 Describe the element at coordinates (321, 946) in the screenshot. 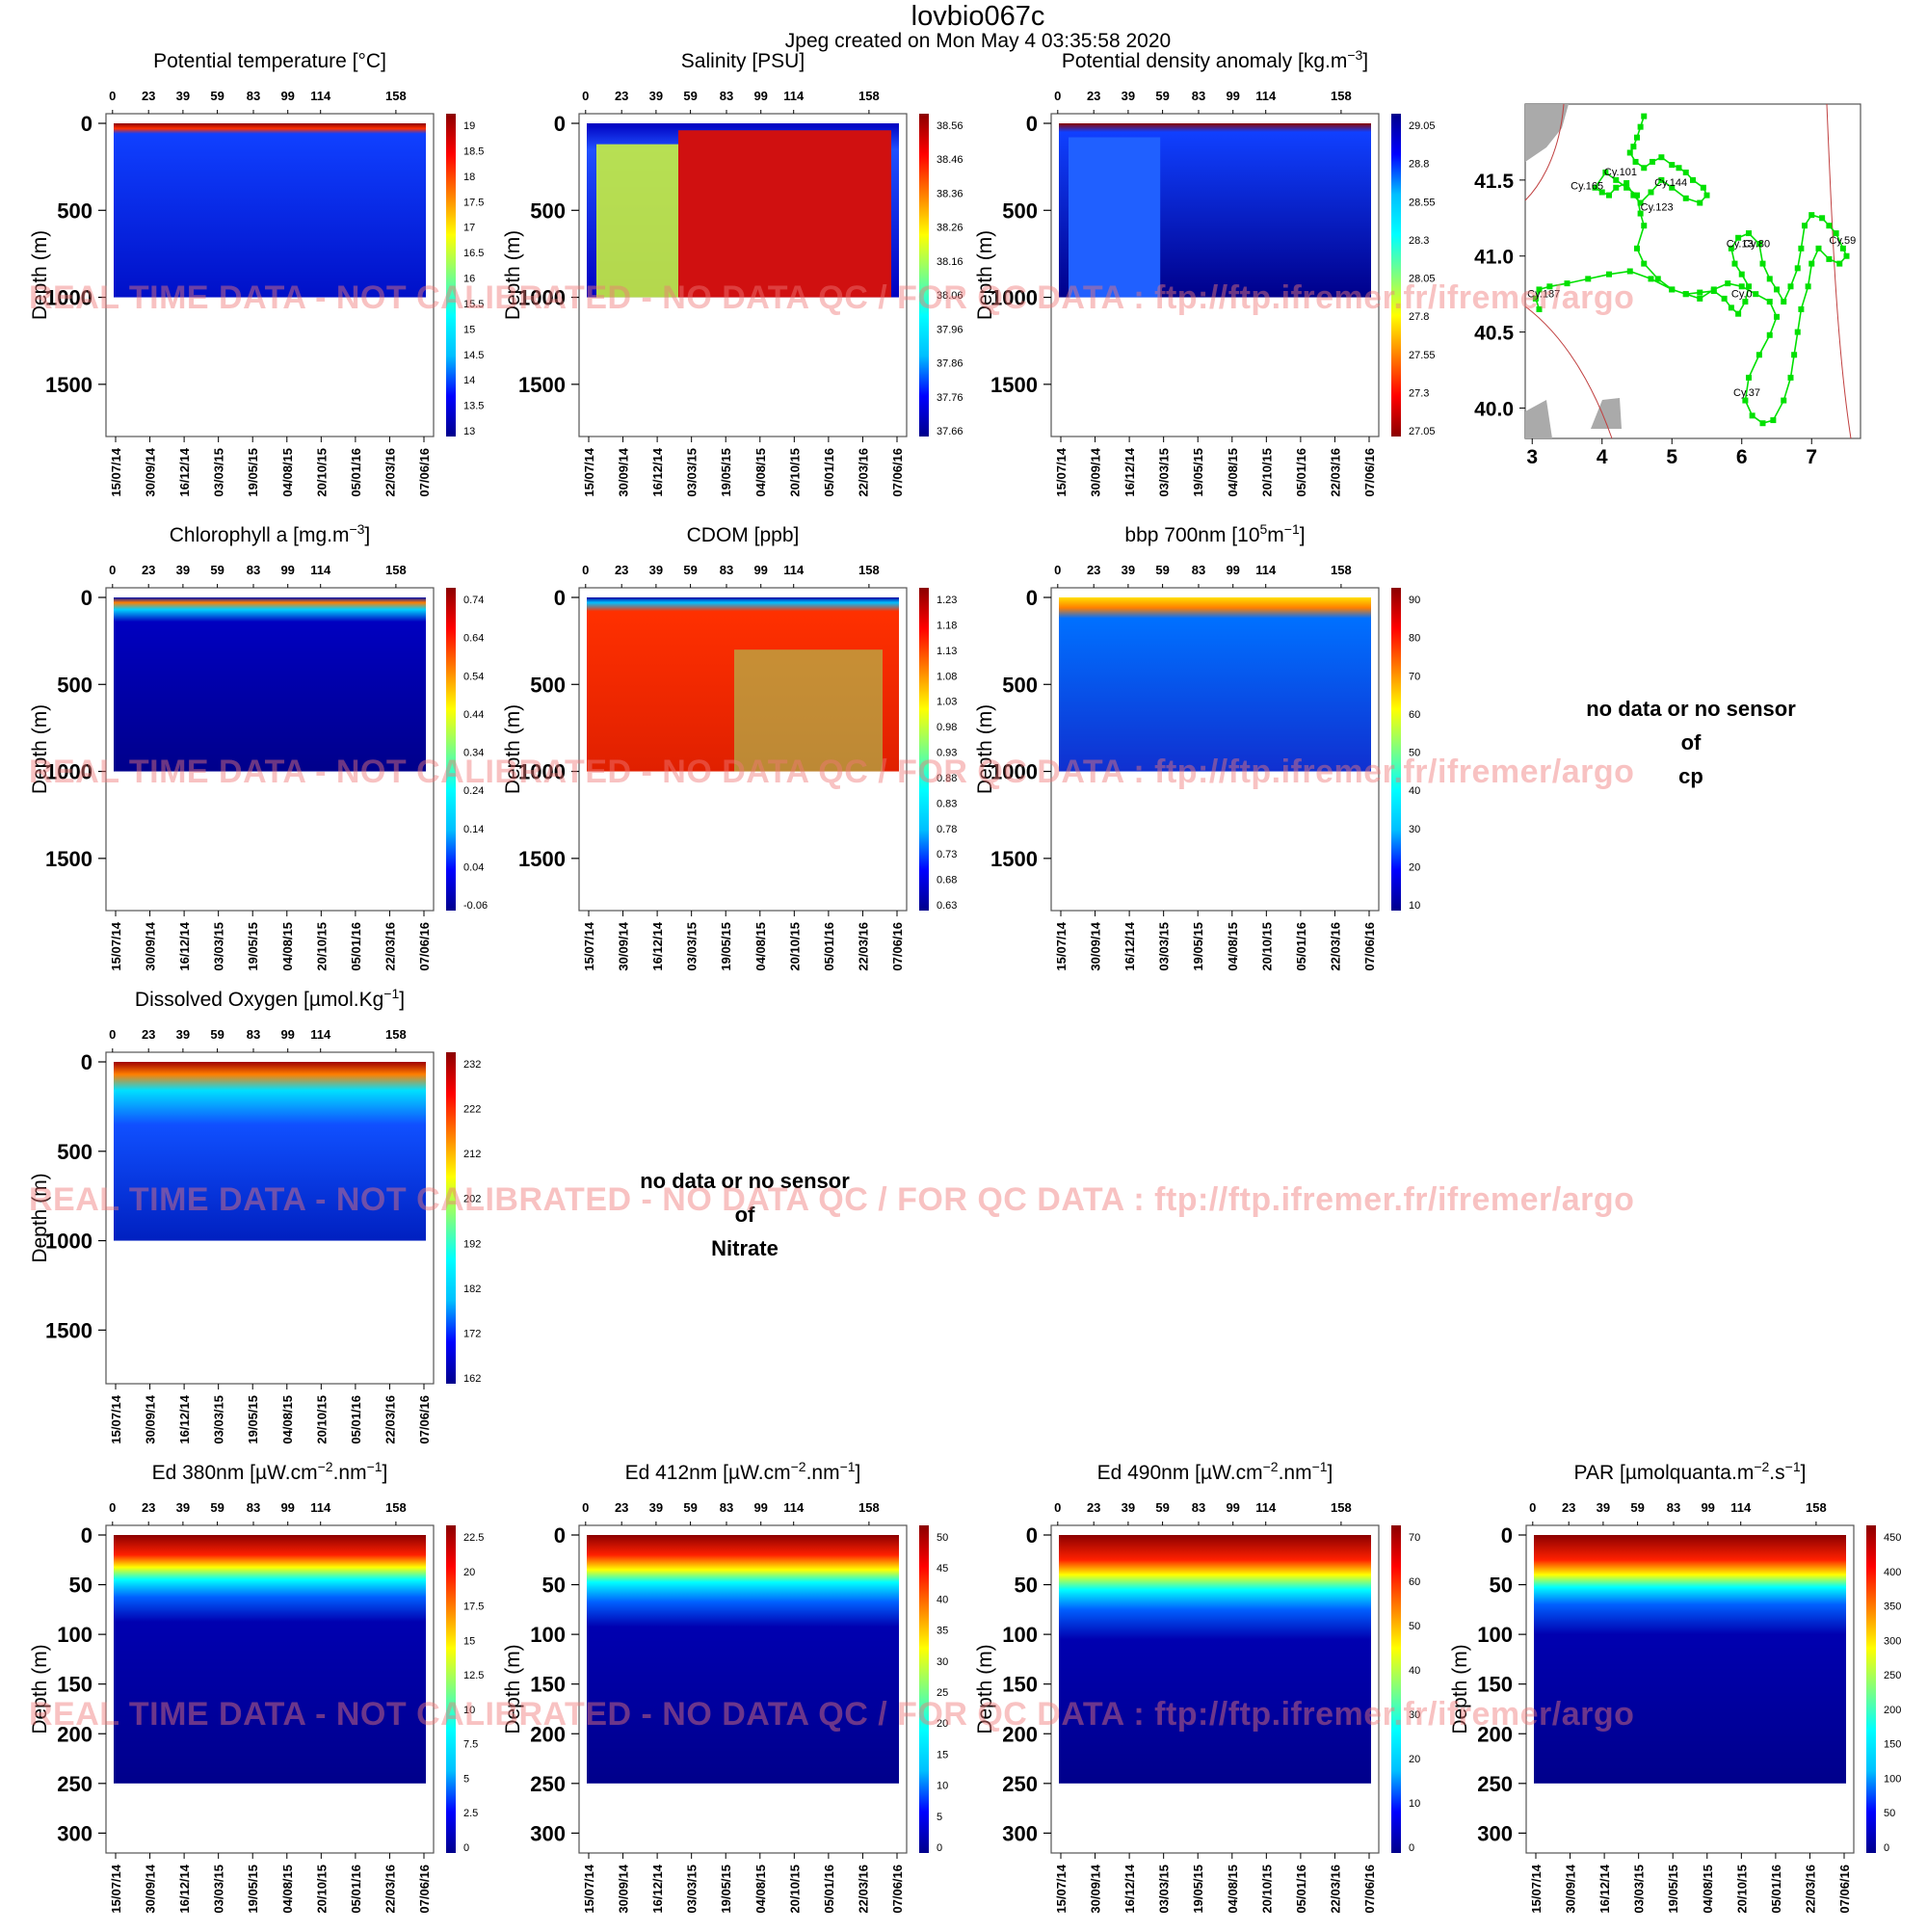

I see `date-label-chla-6: 20/10/15` at that location.